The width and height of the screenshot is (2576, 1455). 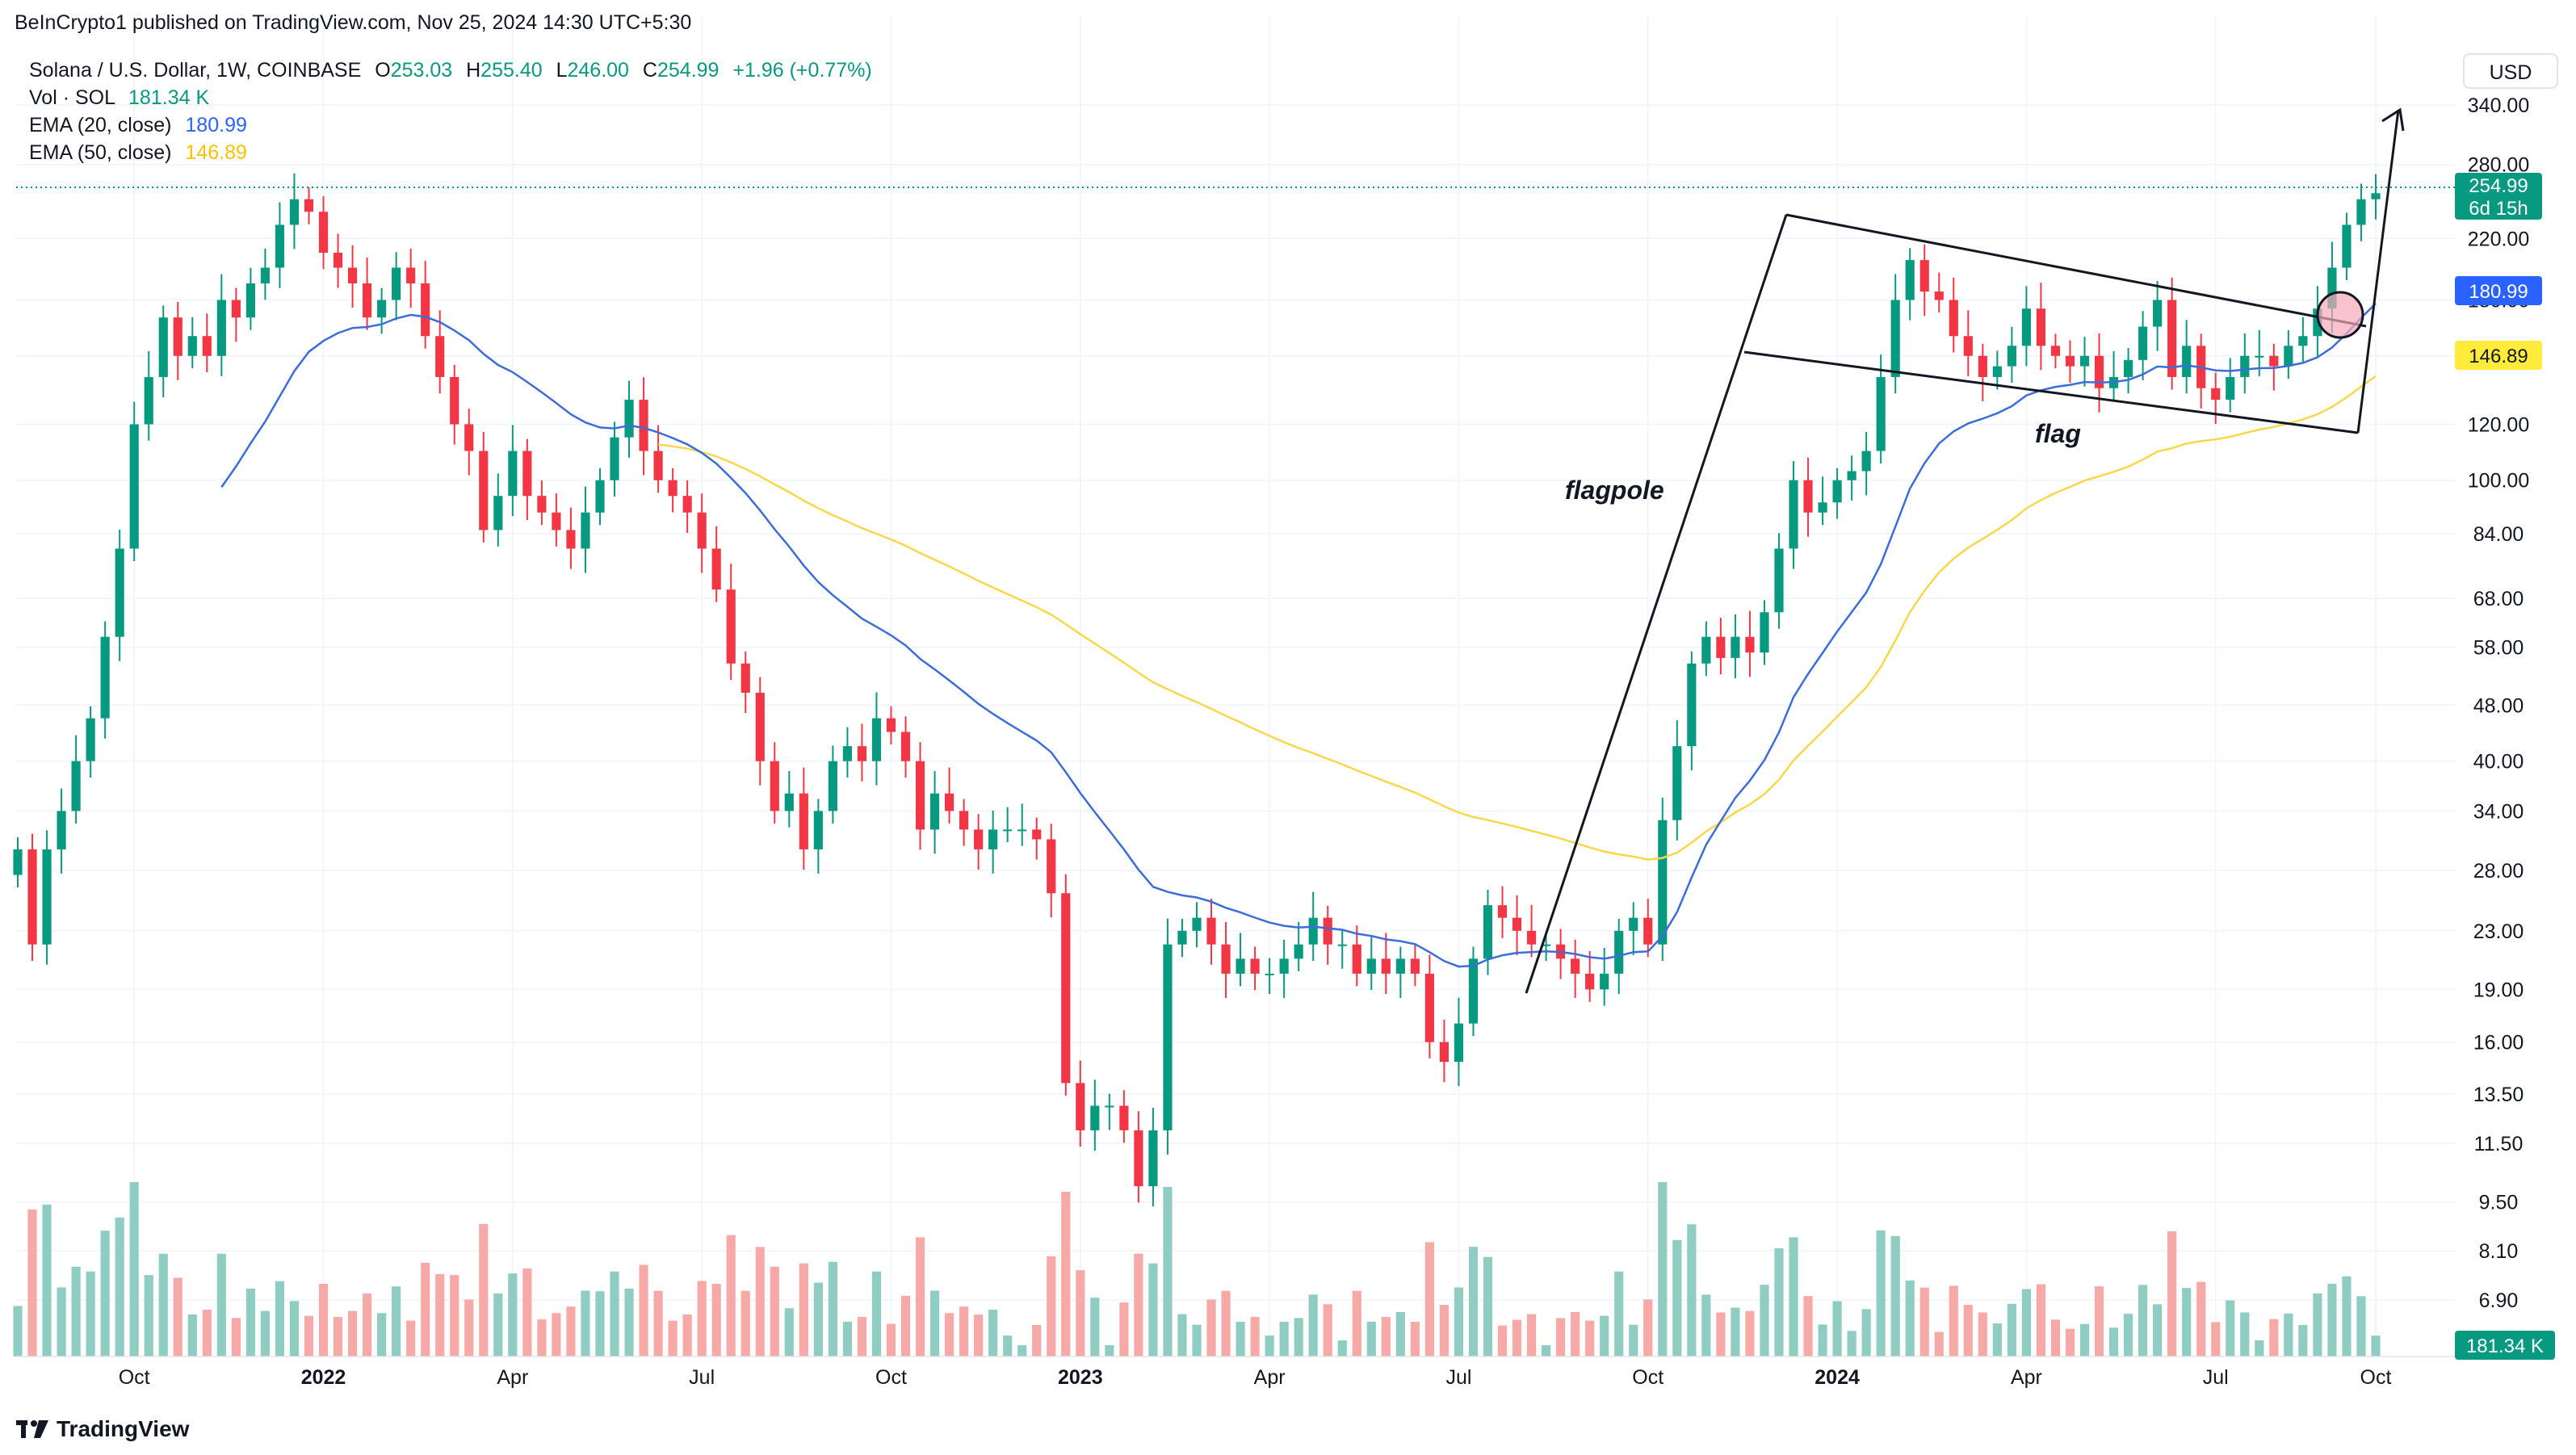 I want to click on volume-label: Vol · SOL, so click(x=72, y=97).